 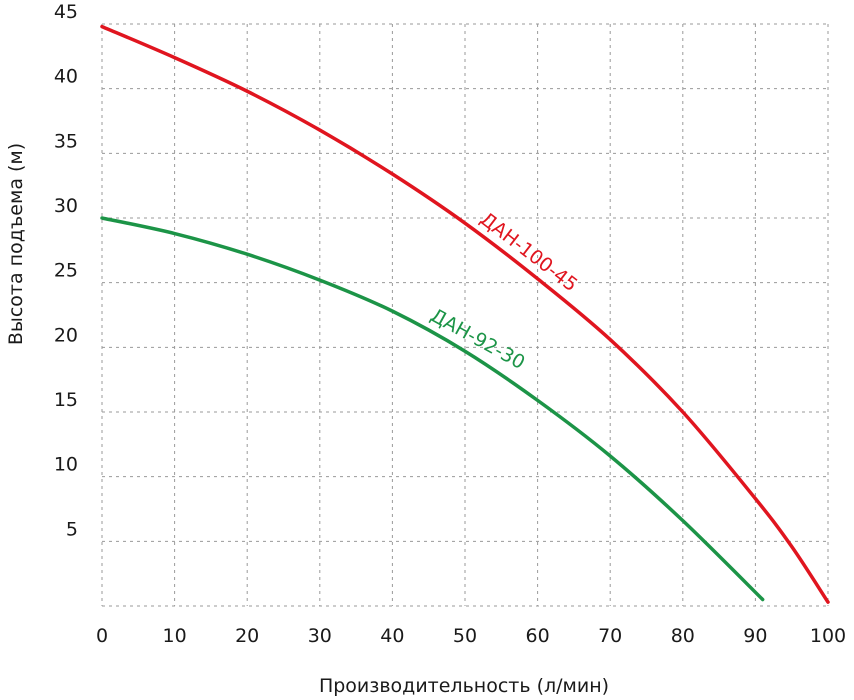 I want to click on y-tick-label: 5, so click(x=72, y=529).